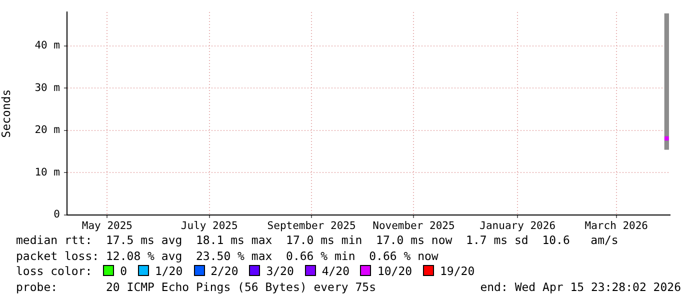 The image size is (697, 297). I want to click on legend-title: loss color:, so click(54, 271).